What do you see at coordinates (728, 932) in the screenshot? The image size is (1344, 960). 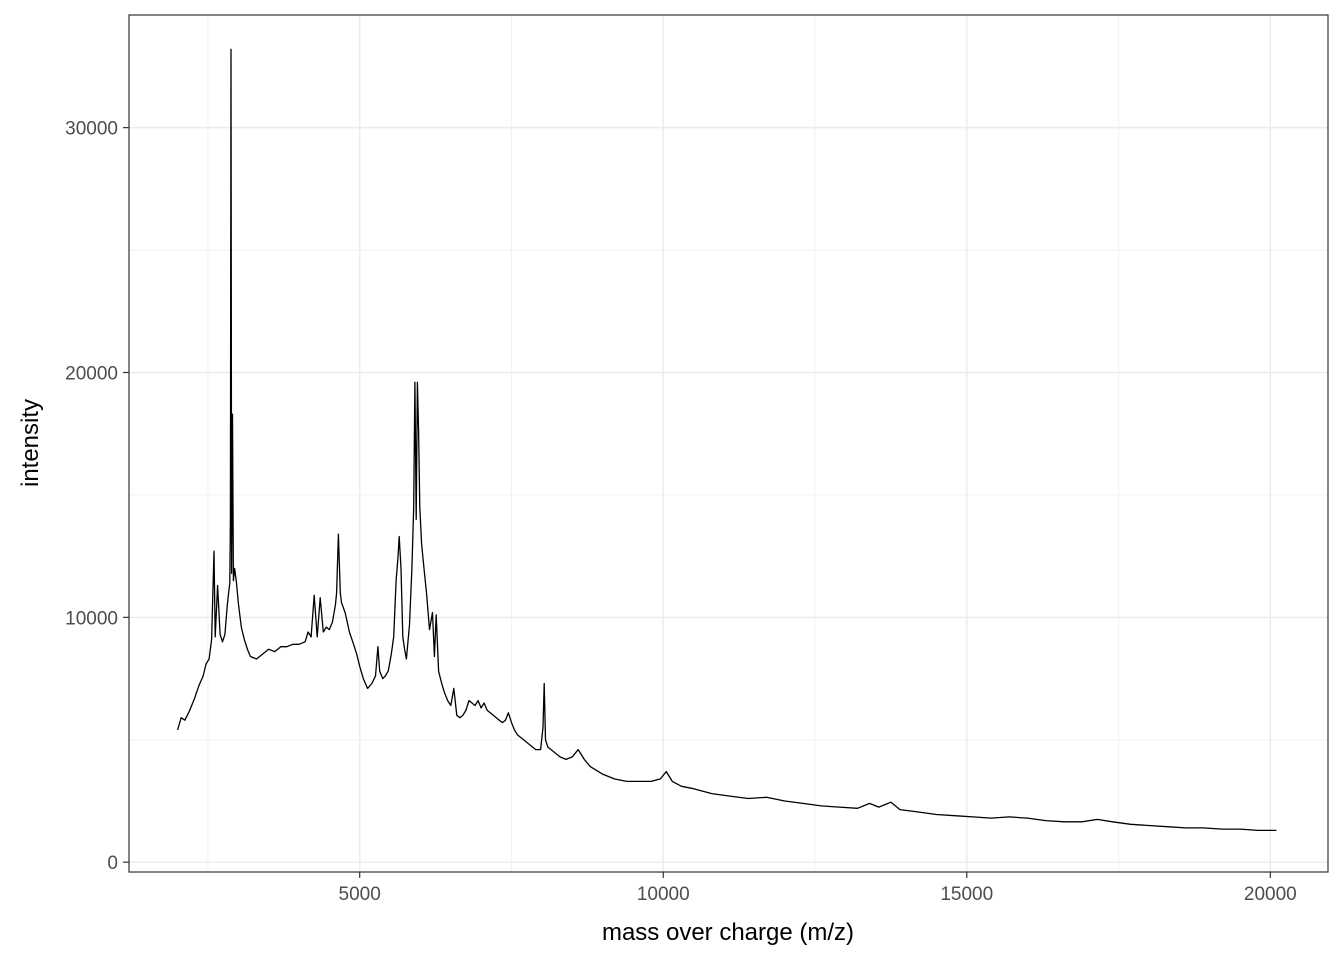 I see `x-axis-title: mass over charge (m/z)` at bounding box center [728, 932].